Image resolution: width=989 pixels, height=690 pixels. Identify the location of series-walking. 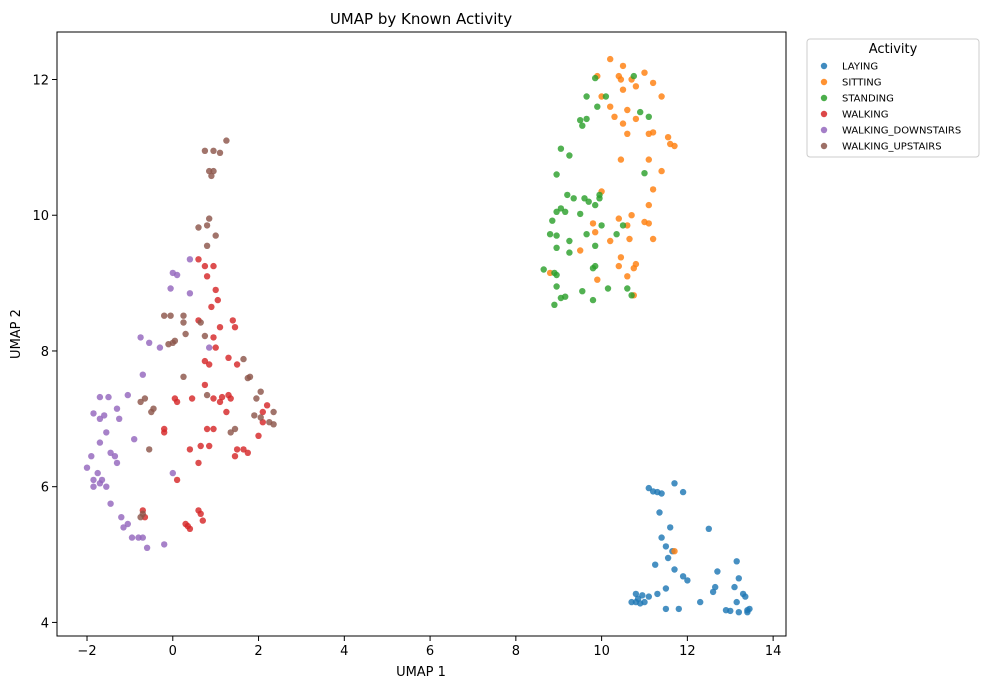
(205, 394).